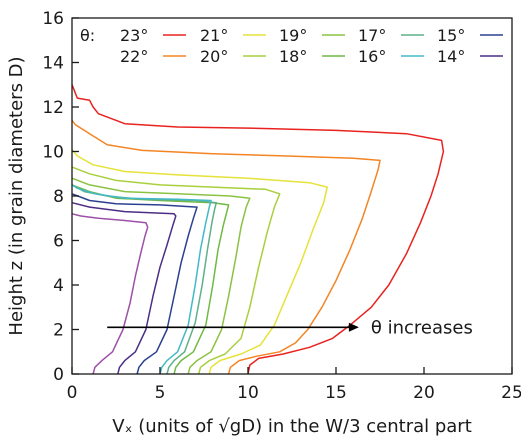 This screenshot has width=521, height=439. I want to click on legend-label-7: 16°, so click(372, 56).